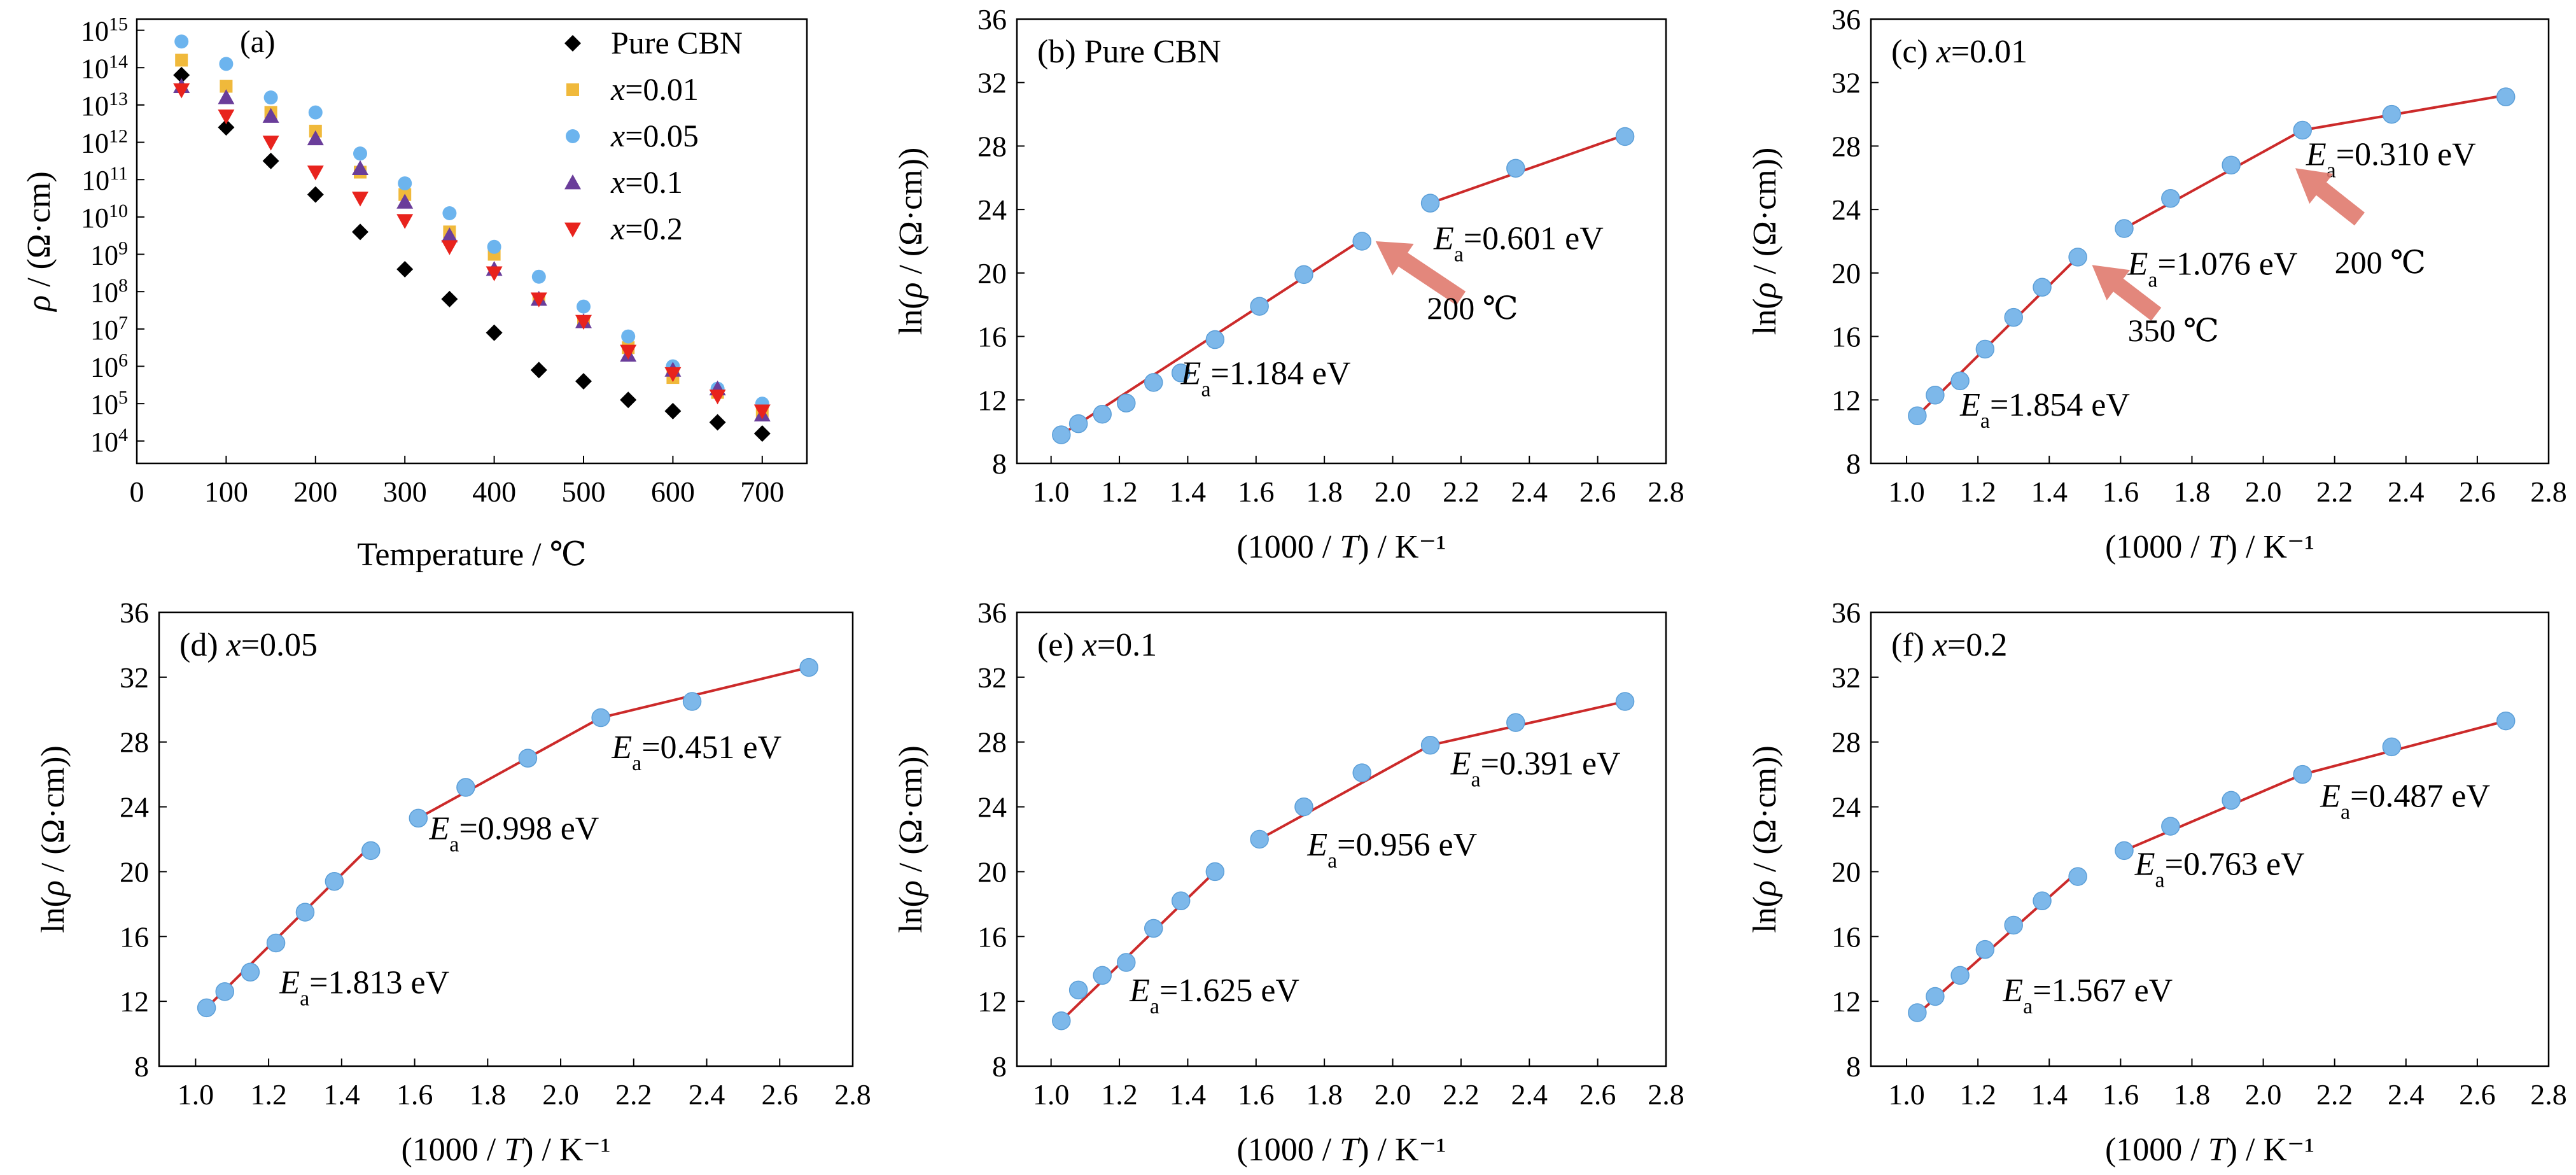 The height and width of the screenshot is (1175, 2576). What do you see at coordinates (39, 242) in the screenshot?
I see `y-axis-label: ρ / (Ω·cm)` at bounding box center [39, 242].